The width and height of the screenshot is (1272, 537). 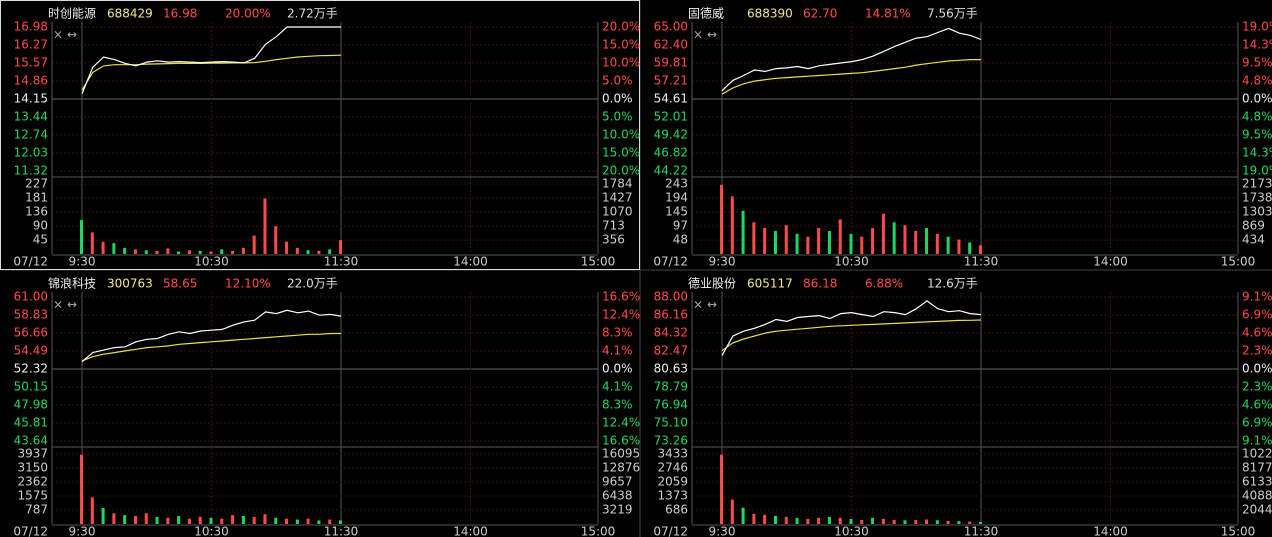 I want to click on volume-tick-label: 45, so click(x=40, y=240).